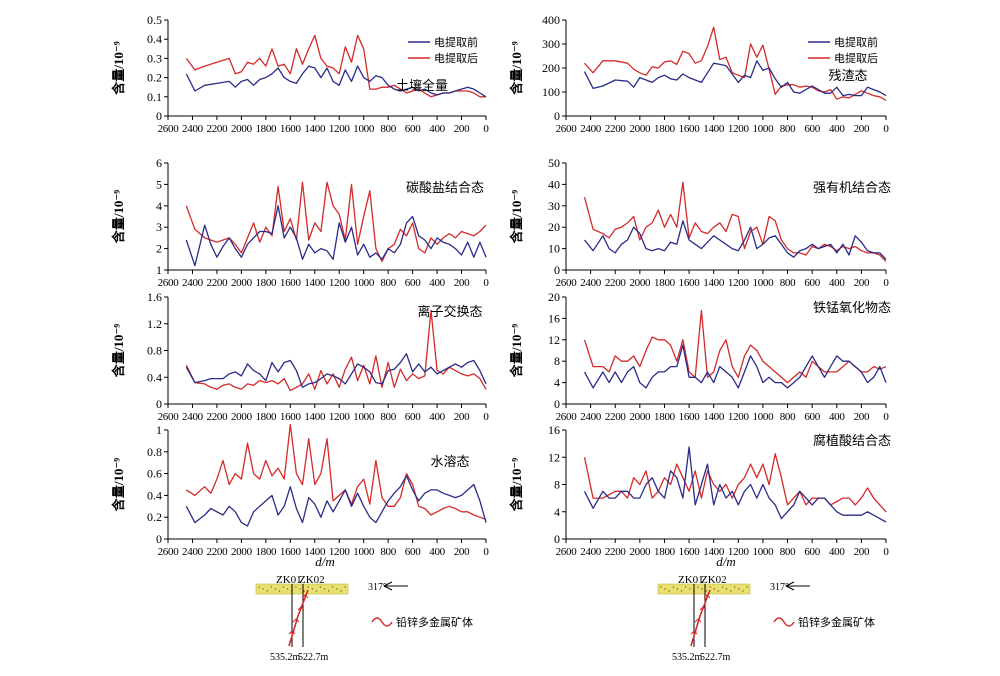 The height and width of the screenshot is (676, 1000). What do you see at coordinates (154, 495) in the screenshot?
I see `y-tick-label: 0.4` at bounding box center [154, 495].